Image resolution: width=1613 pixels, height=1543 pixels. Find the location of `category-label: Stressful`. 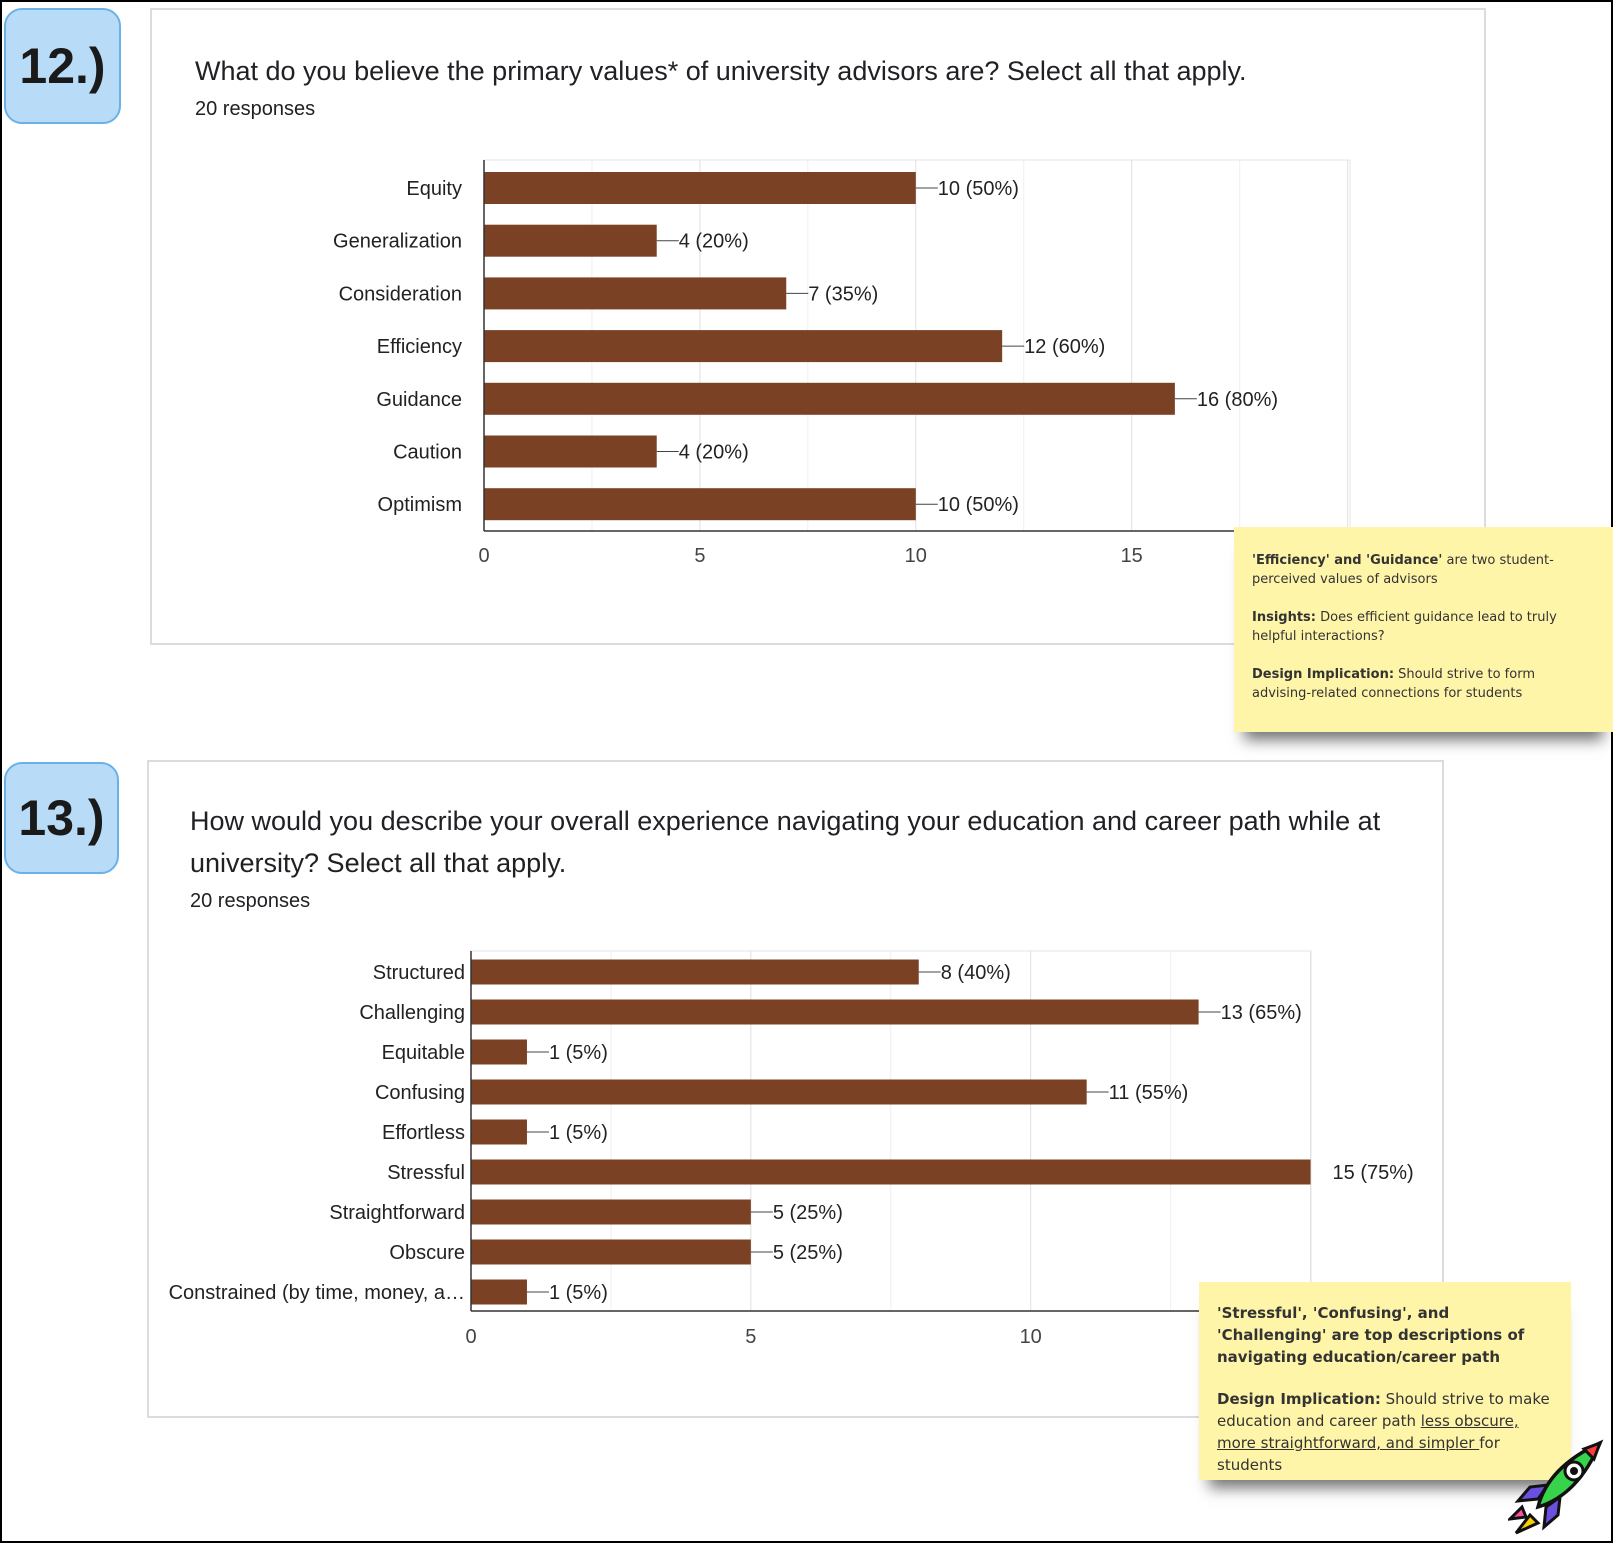

category-label: Stressful is located at coordinates (426, 1173).